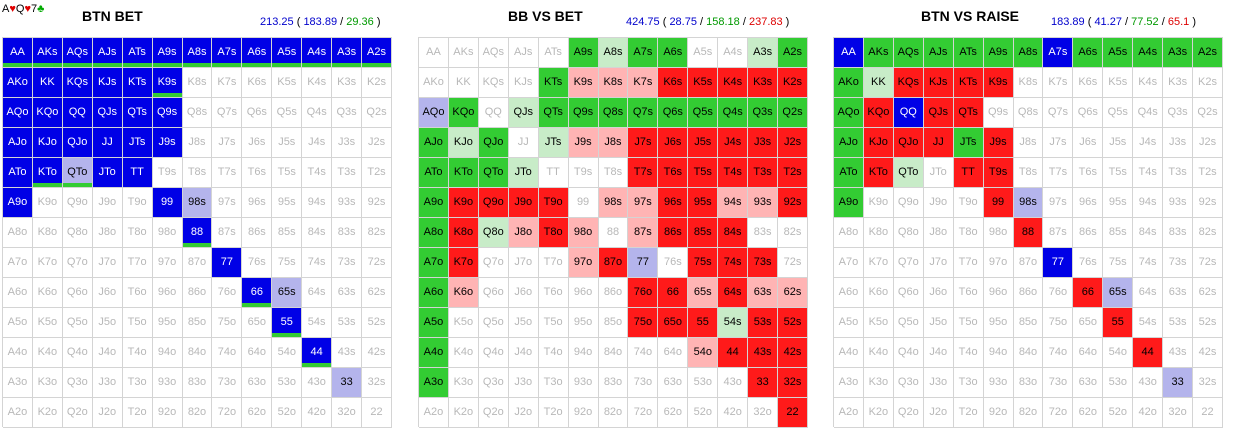 Image resolution: width=1235 pixels, height=446 pixels. What do you see at coordinates (763, 383) in the screenshot?
I see `hand-cell: 33` at bounding box center [763, 383].